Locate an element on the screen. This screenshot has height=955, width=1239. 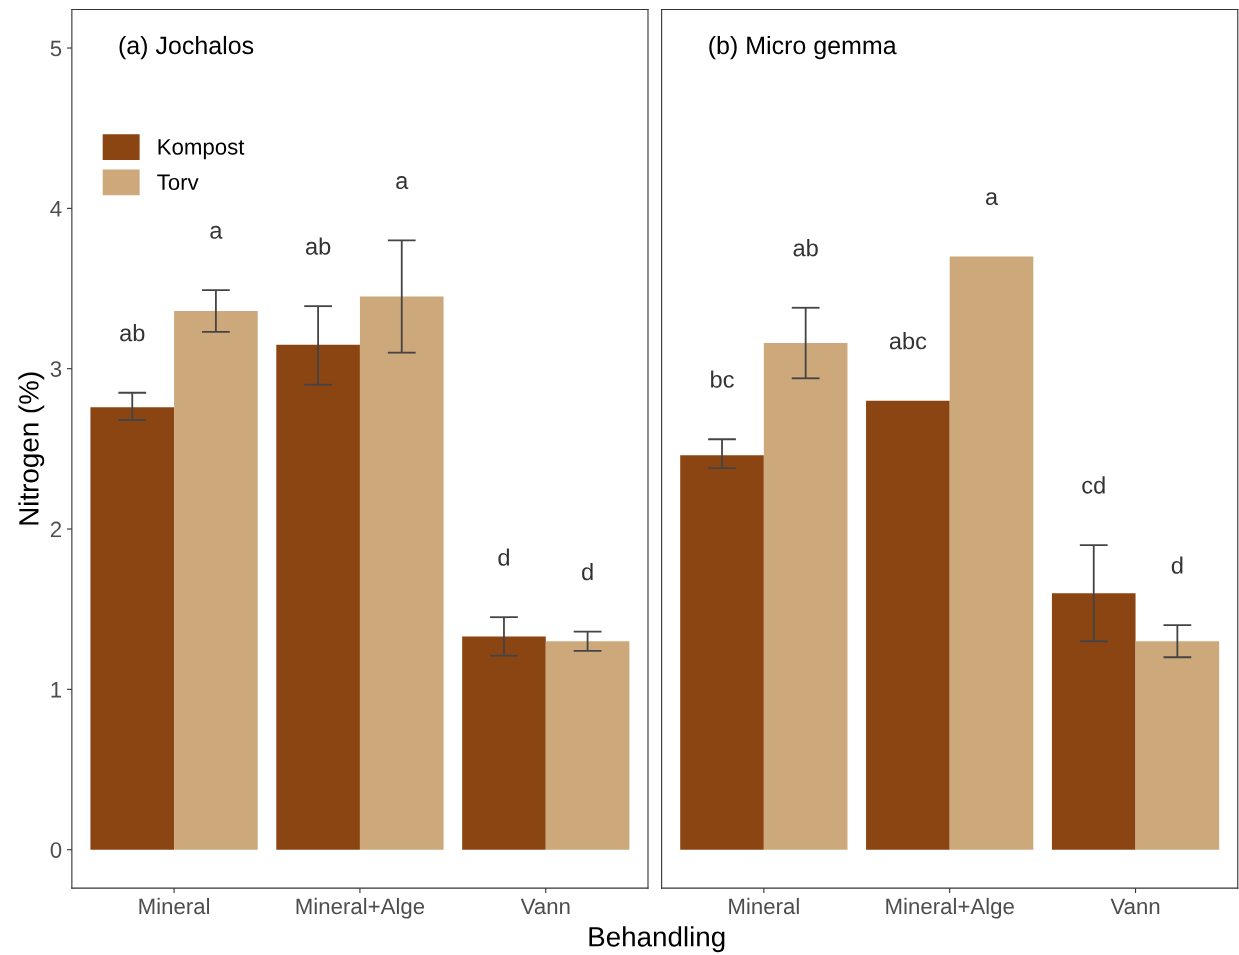
x-axis-title: Behandling is located at coordinates (657, 939).